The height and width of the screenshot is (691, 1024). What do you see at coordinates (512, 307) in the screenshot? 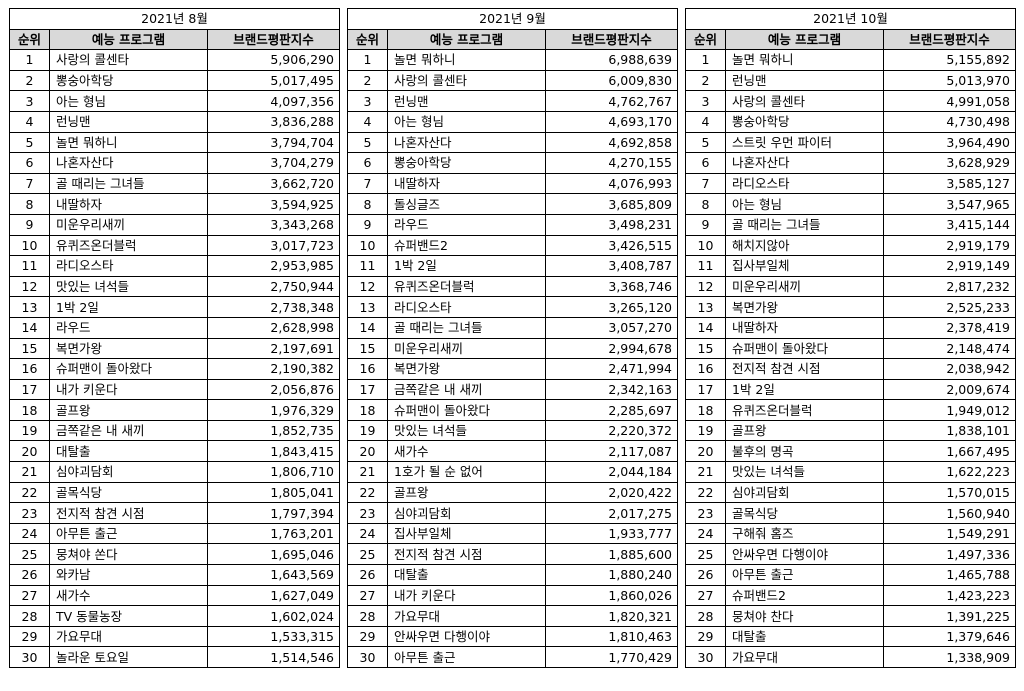
I see `table-row: 13 라디오스타 3,265,120` at bounding box center [512, 307].